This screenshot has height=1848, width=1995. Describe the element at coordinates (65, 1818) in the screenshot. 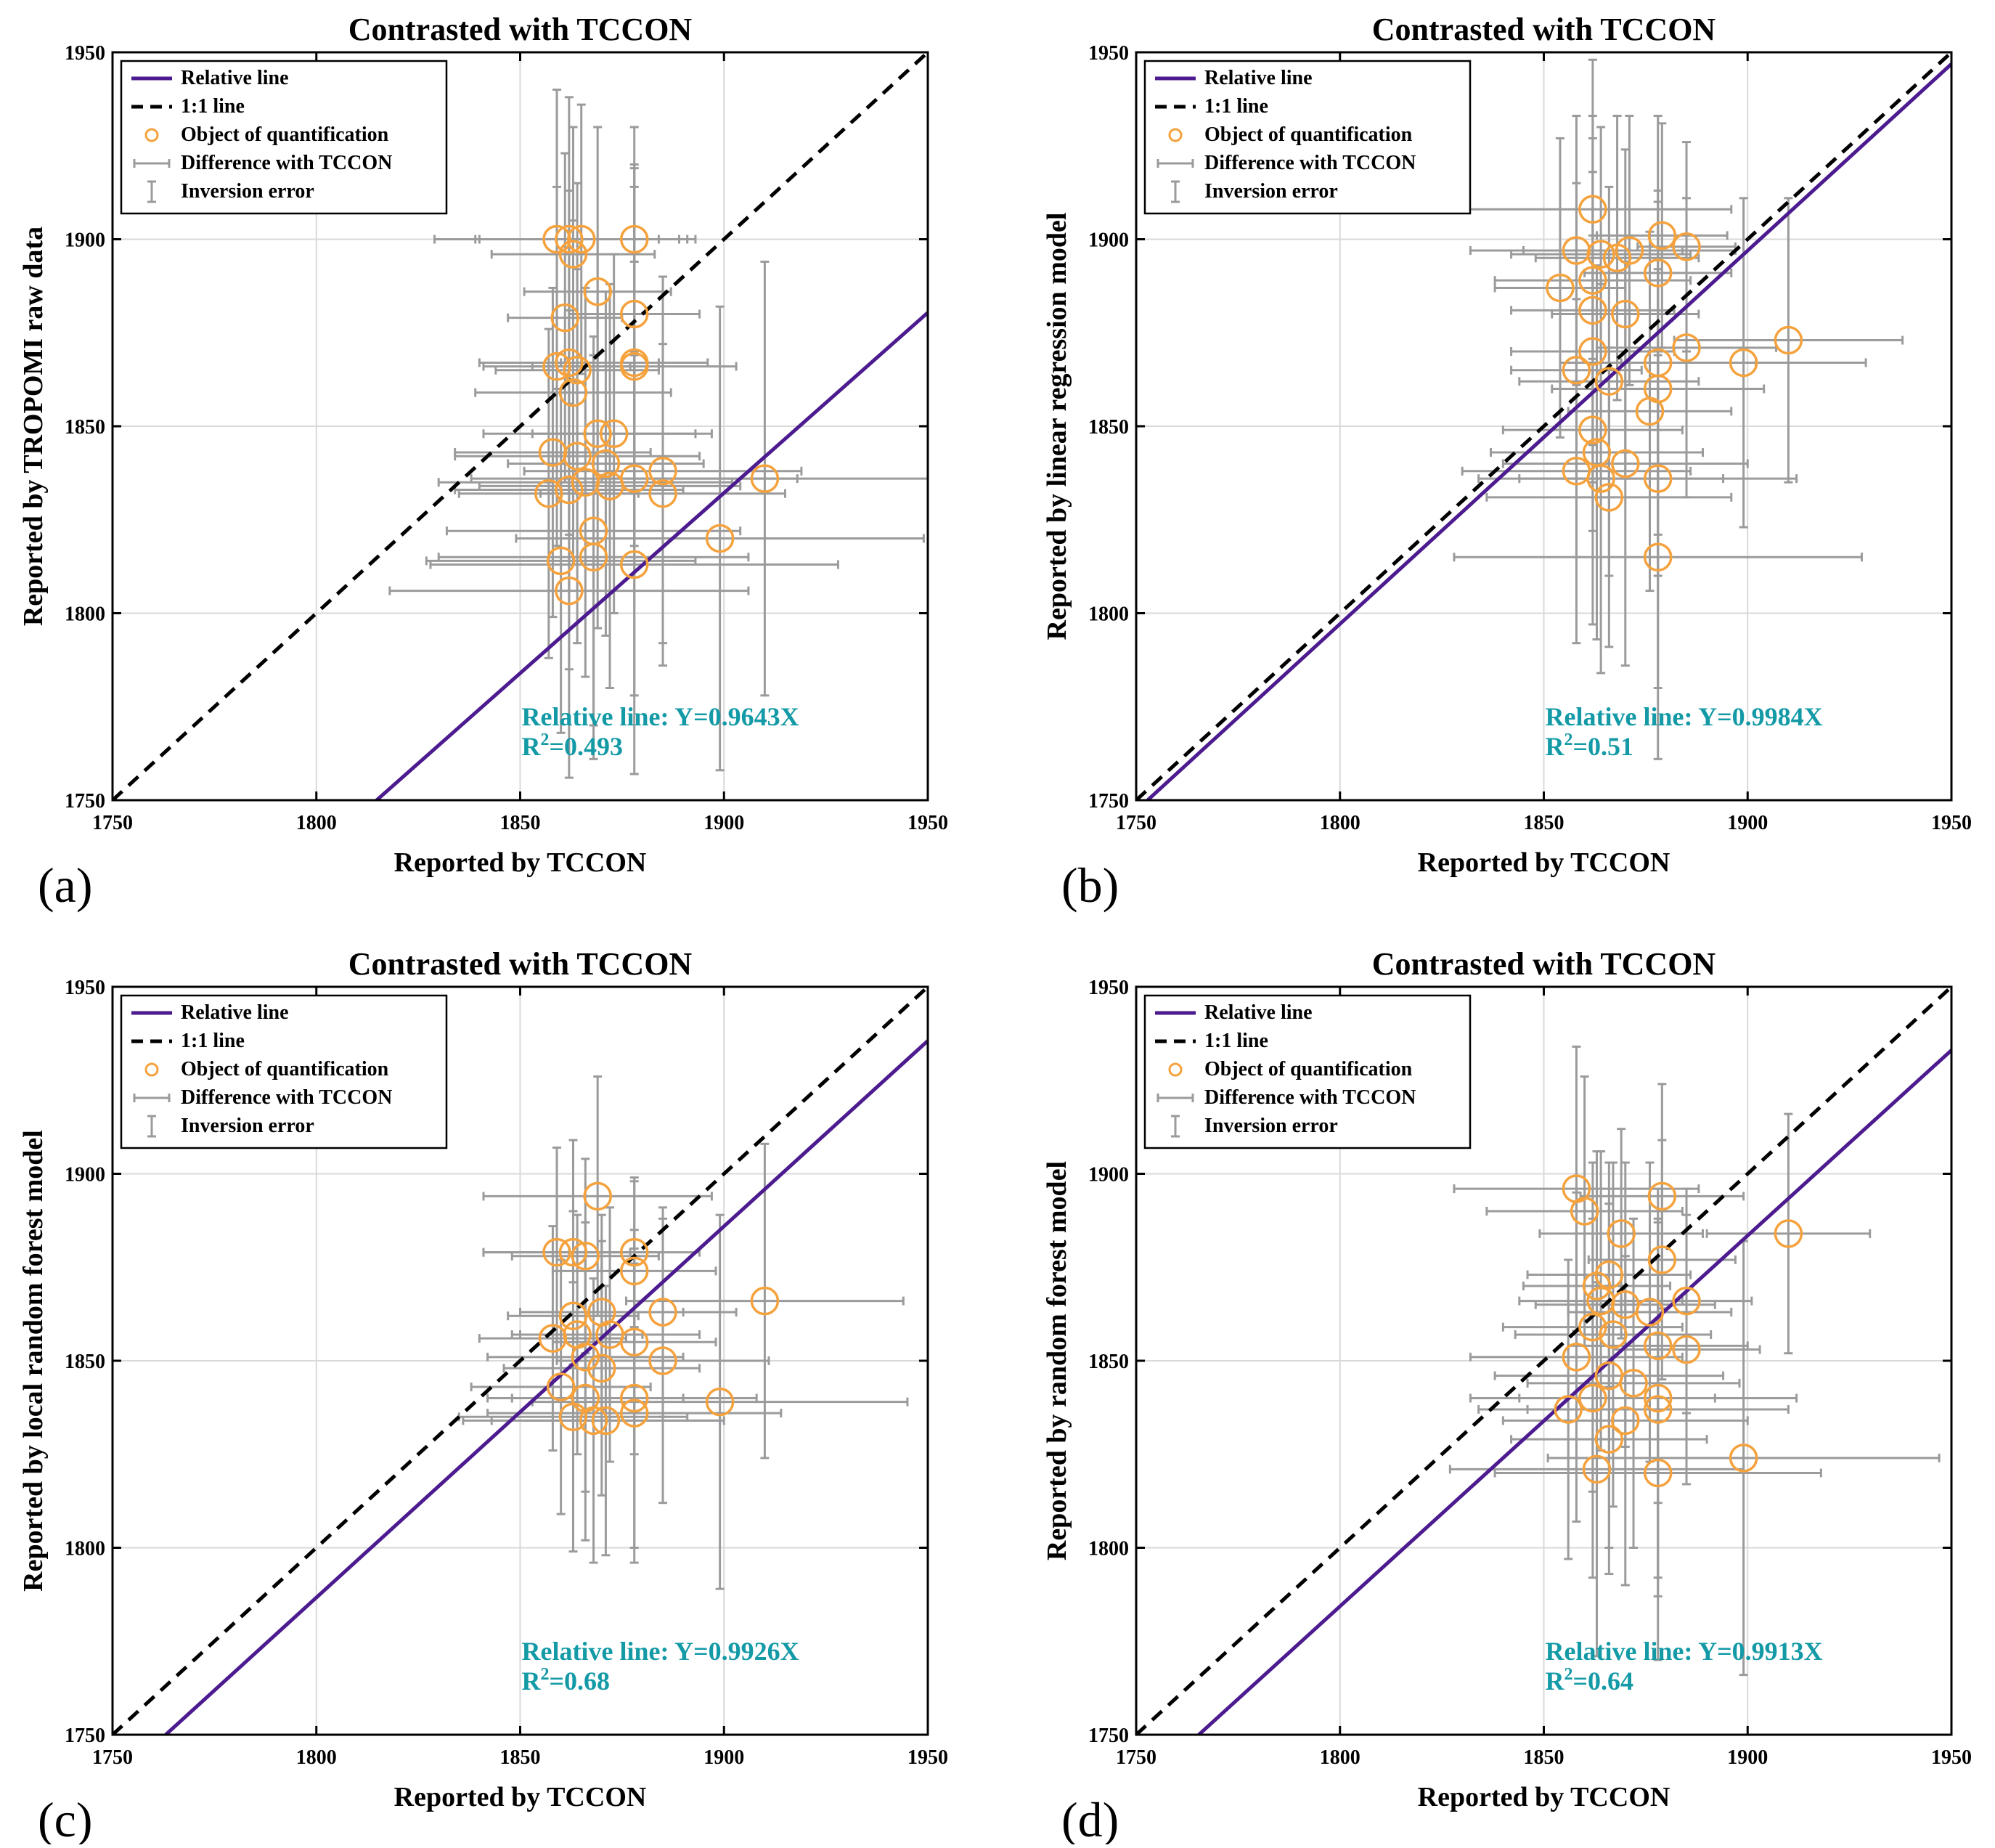

I see `panel-label: (c)` at that location.